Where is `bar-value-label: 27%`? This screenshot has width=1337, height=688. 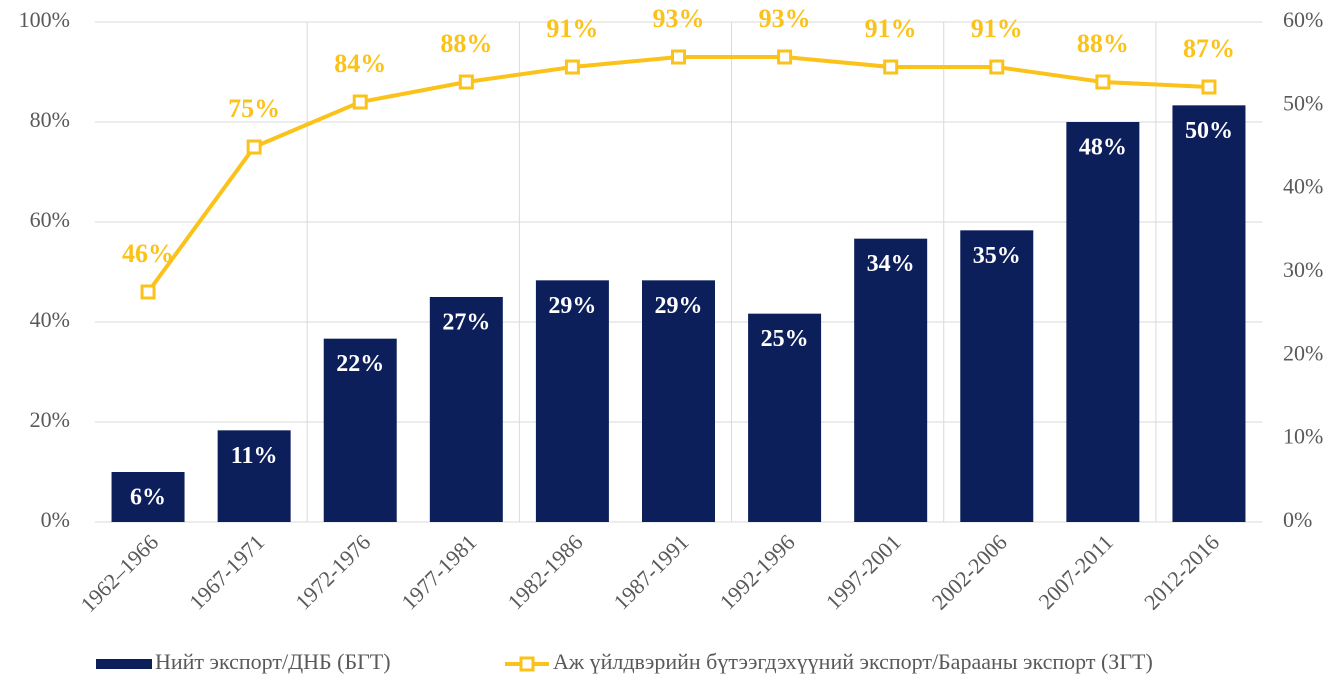
bar-value-label: 27% is located at coordinates (466, 323).